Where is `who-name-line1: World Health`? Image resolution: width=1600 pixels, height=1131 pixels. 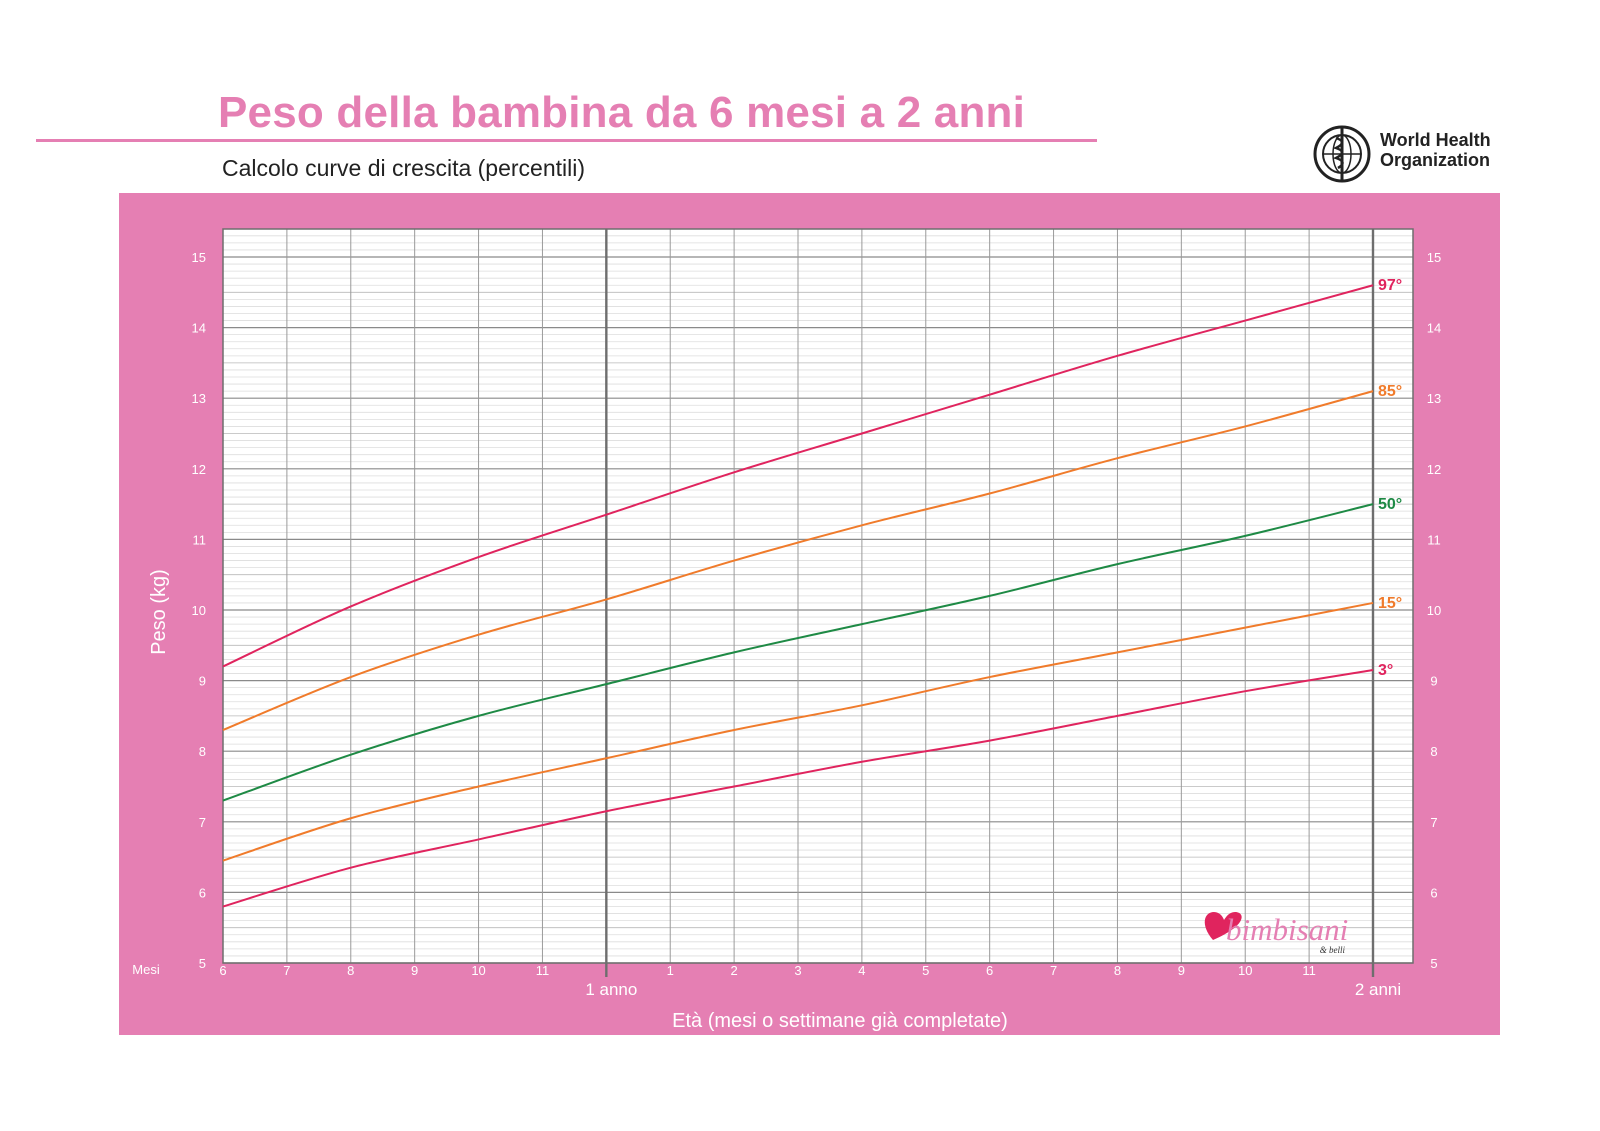 who-name-line1: World Health is located at coordinates (1435, 140).